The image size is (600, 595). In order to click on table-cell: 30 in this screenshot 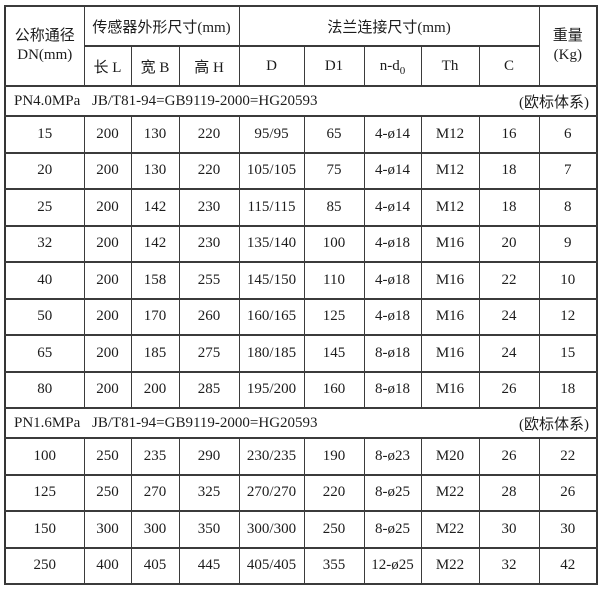, I will do `click(509, 529)`.